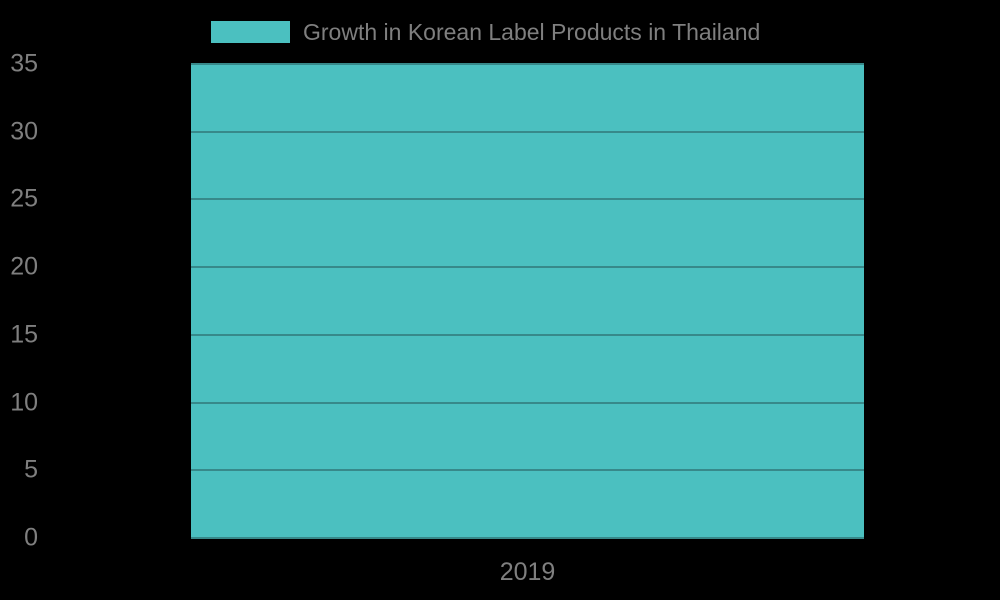  Describe the element at coordinates (24, 131) in the screenshot. I see `y-tick-label-30: 30` at that location.